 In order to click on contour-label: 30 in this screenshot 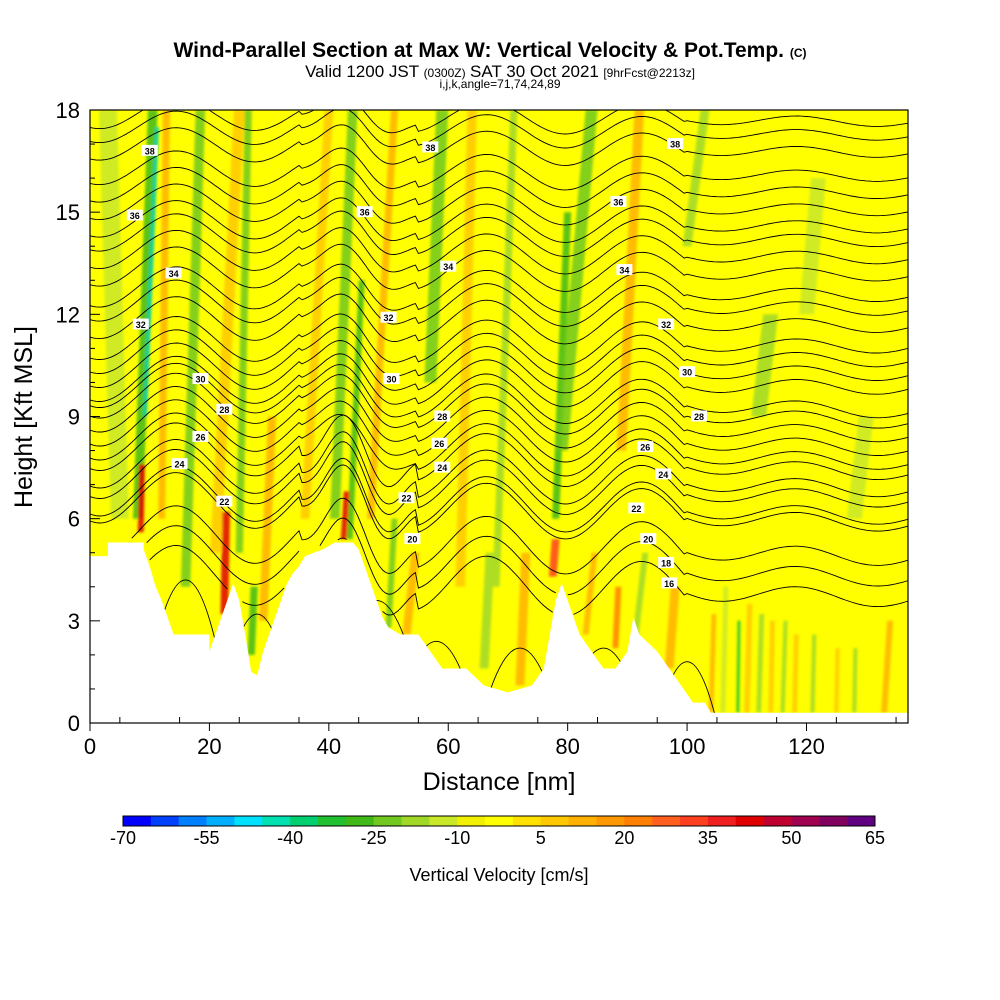, I will do `click(687, 372)`.